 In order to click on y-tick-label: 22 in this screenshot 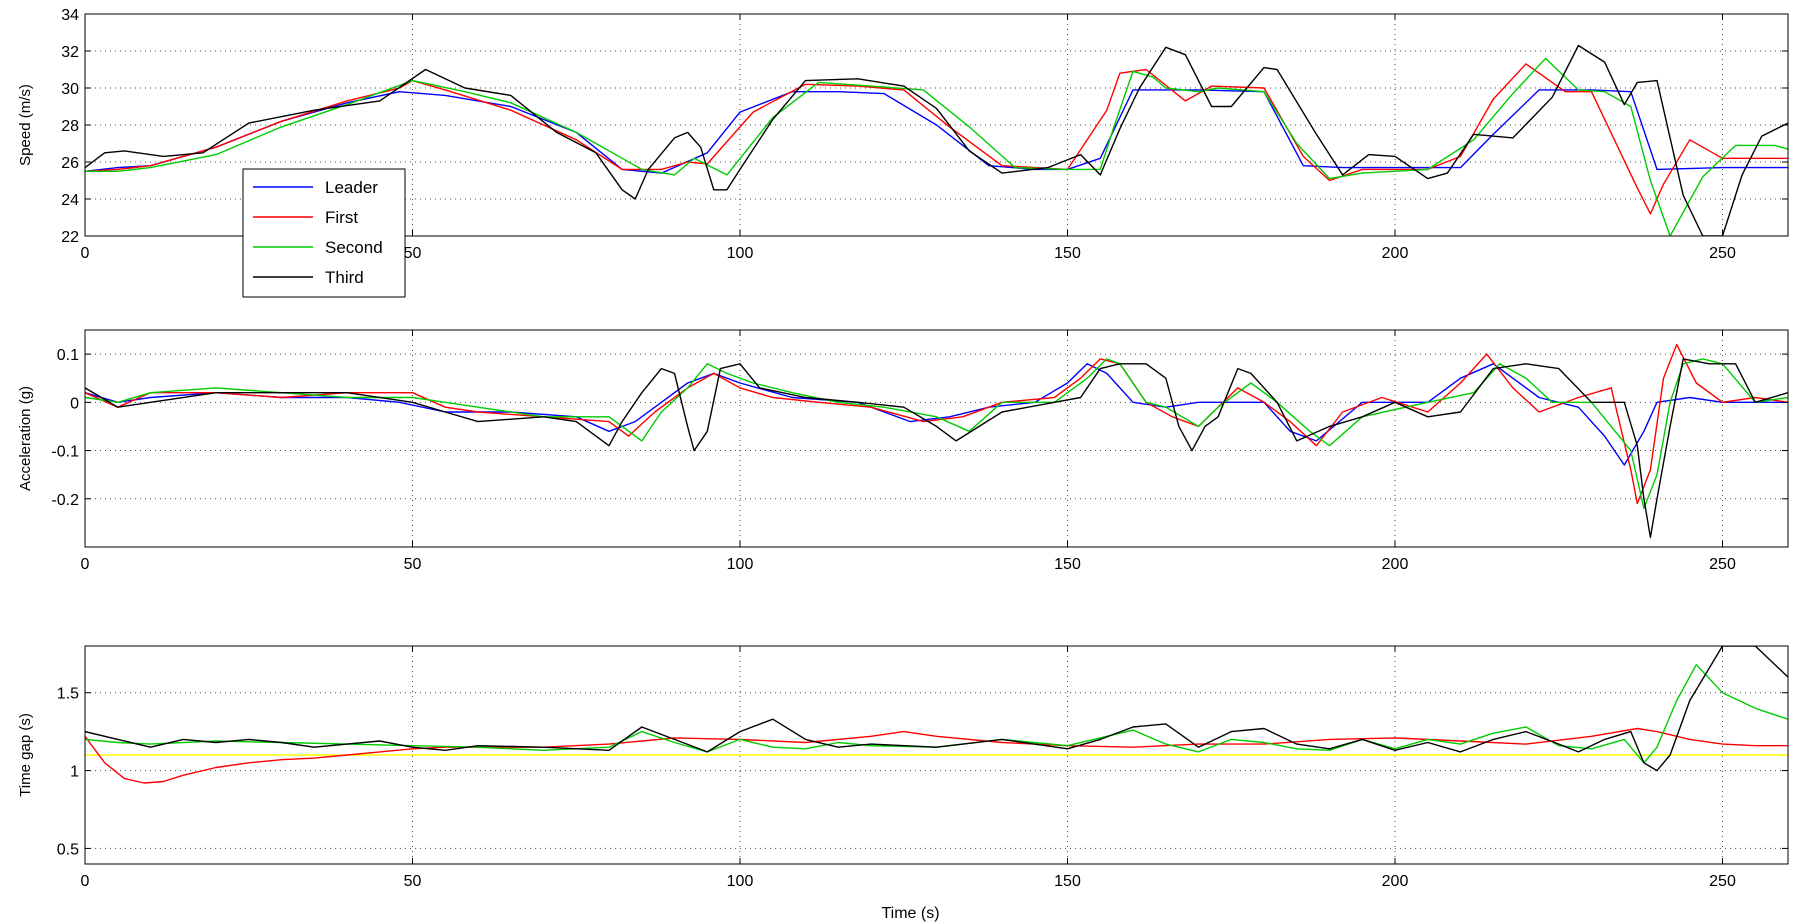, I will do `click(70, 237)`.